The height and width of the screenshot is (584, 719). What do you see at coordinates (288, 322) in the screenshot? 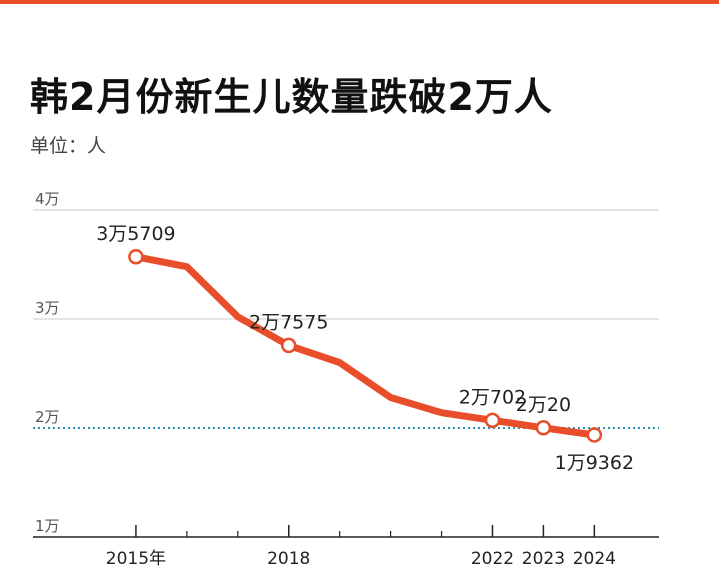
I see `data-label: 2万7575` at bounding box center [288, 322].